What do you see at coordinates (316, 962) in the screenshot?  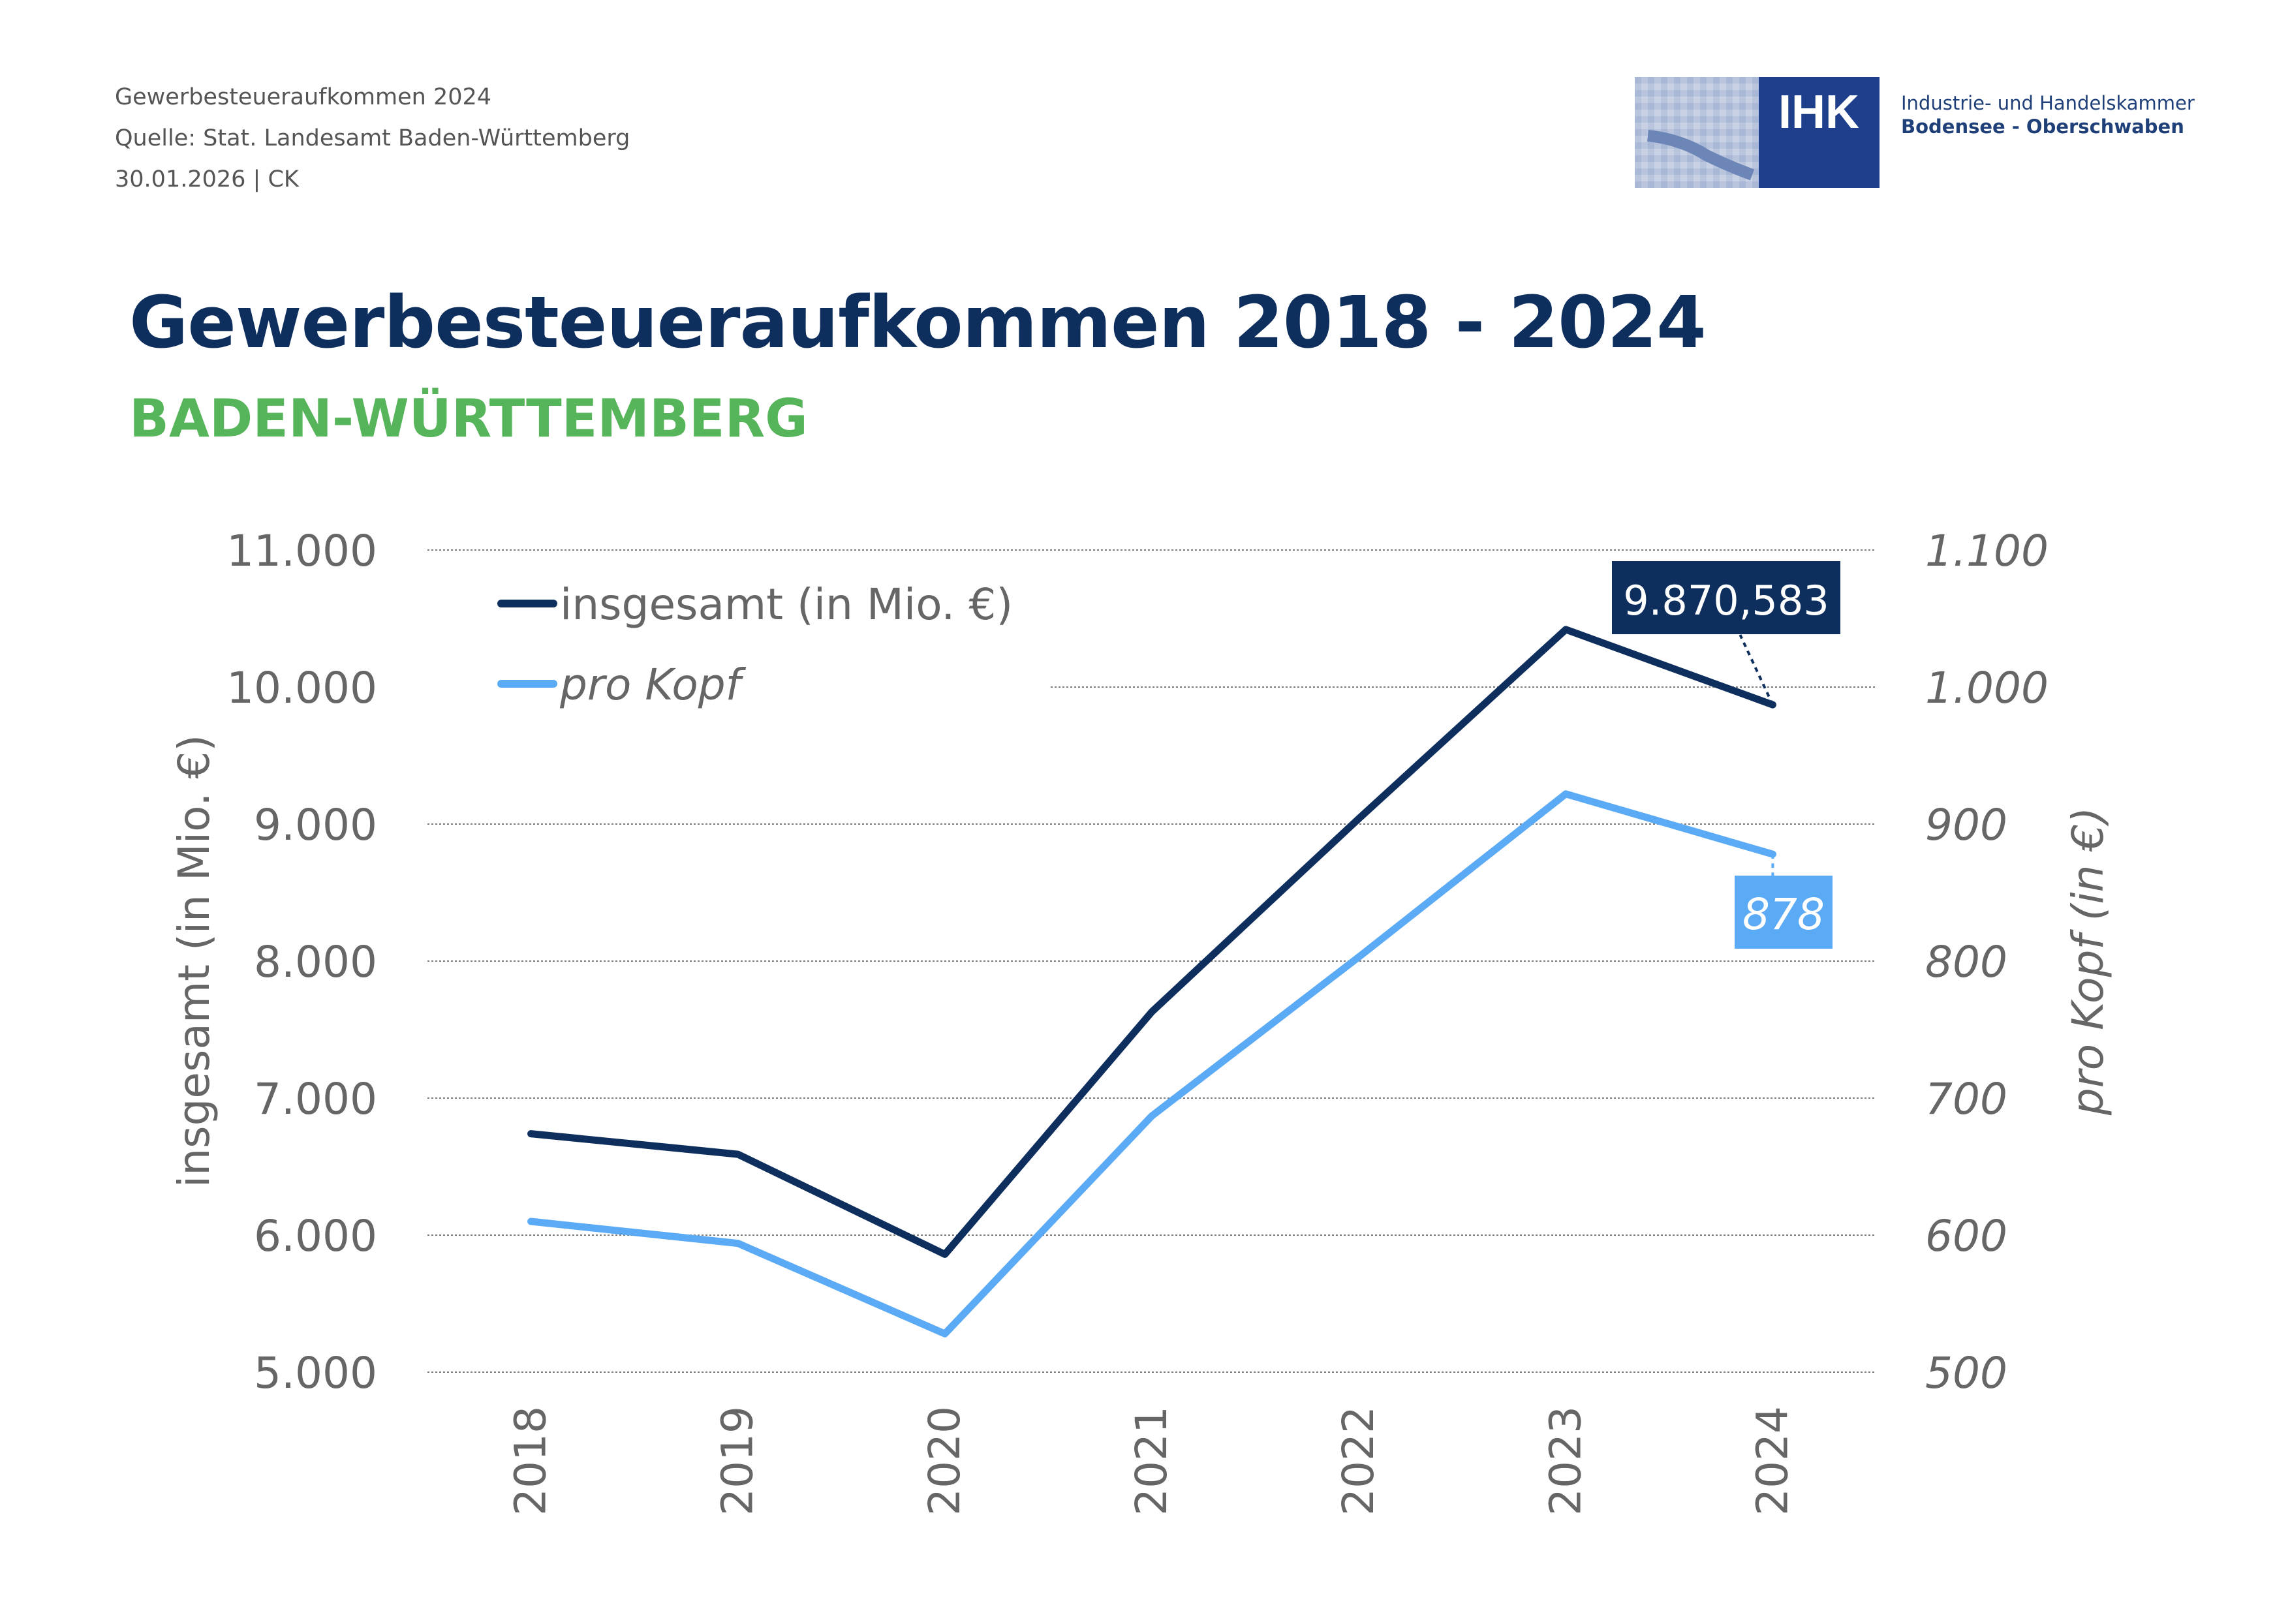 I see `y-left-tick-label: 8.000` at bounding box center [316, 962].